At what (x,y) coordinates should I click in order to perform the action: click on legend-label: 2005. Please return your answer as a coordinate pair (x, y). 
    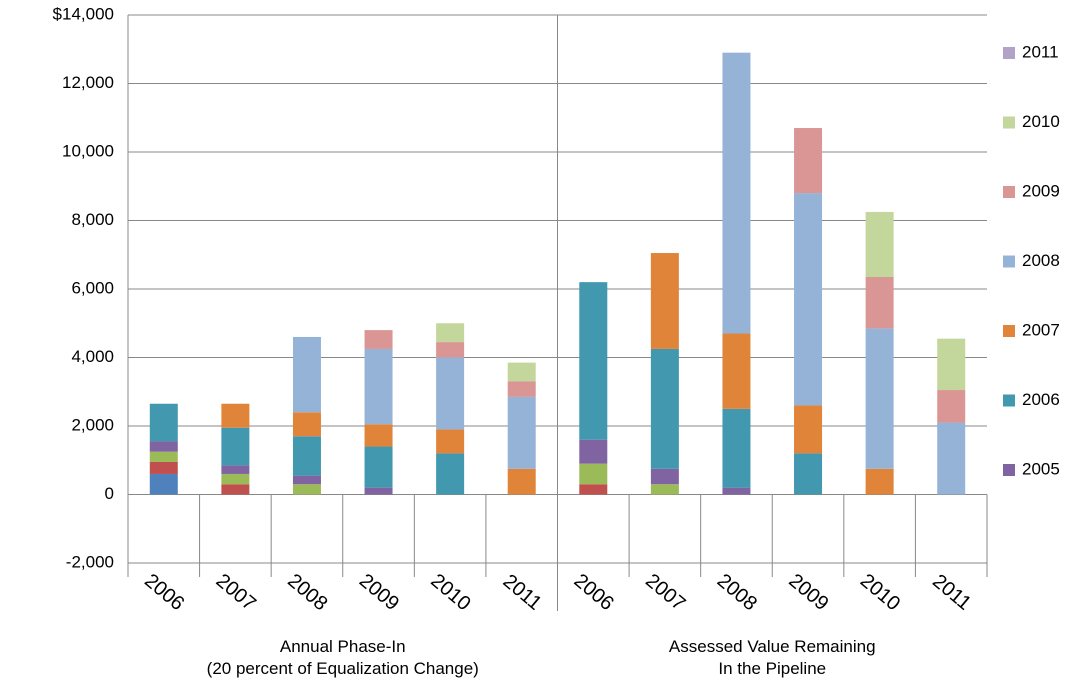
    Looking at the image, I should click on (1041, 468).